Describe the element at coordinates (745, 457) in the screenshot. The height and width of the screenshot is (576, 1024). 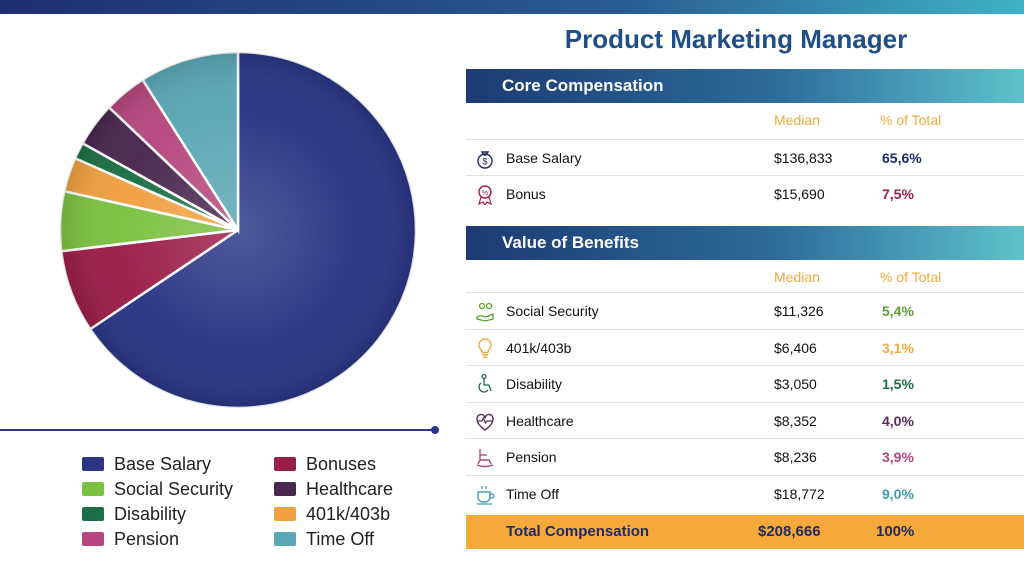
I see `table-row: Pension $8,236 3,9%` at that location.